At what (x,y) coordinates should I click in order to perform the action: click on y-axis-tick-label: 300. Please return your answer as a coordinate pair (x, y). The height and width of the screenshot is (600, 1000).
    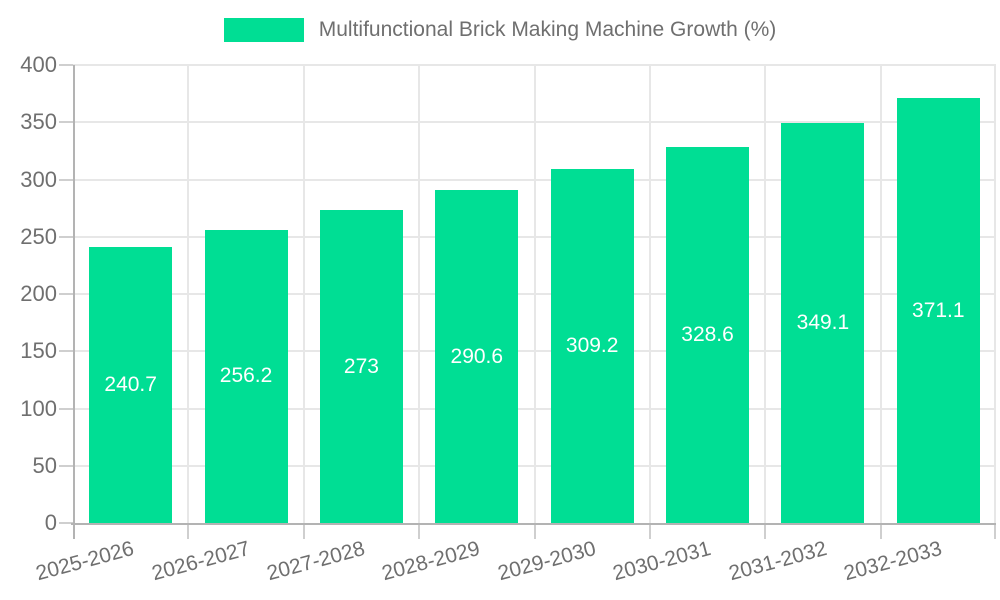
    Looking at the image, I should click on (38, 179).